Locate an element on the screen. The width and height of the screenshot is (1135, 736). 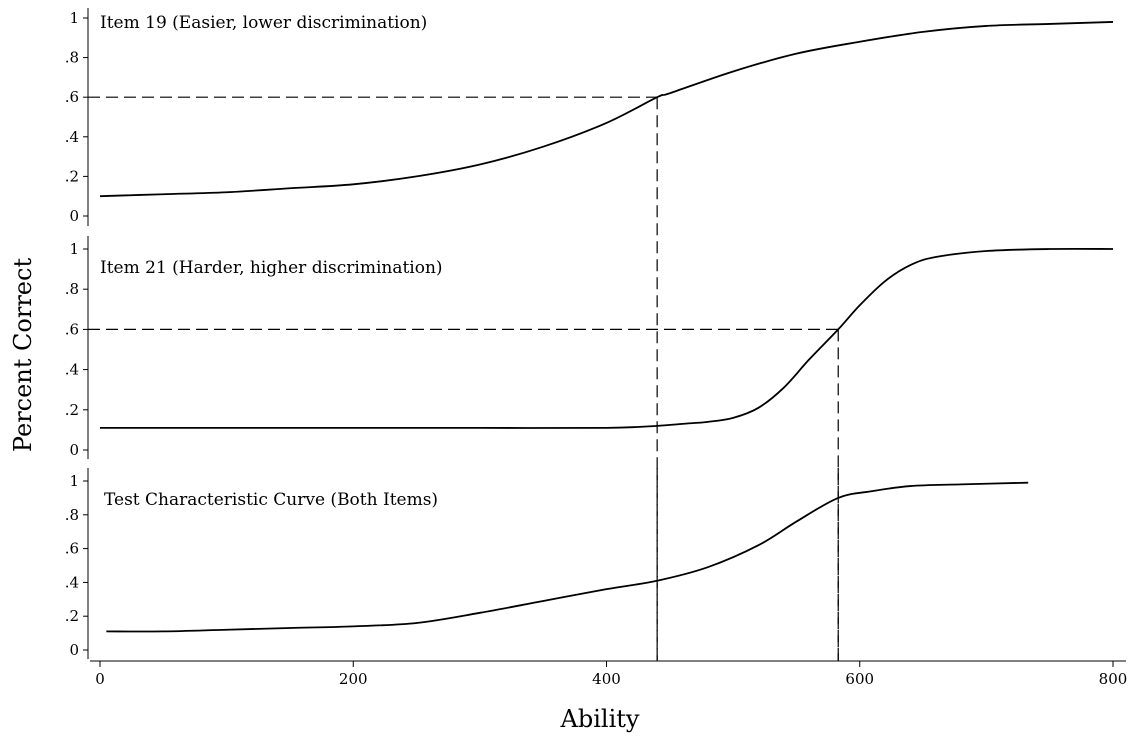
x-tick-label: 800 is located at coordinates (1113, 679).